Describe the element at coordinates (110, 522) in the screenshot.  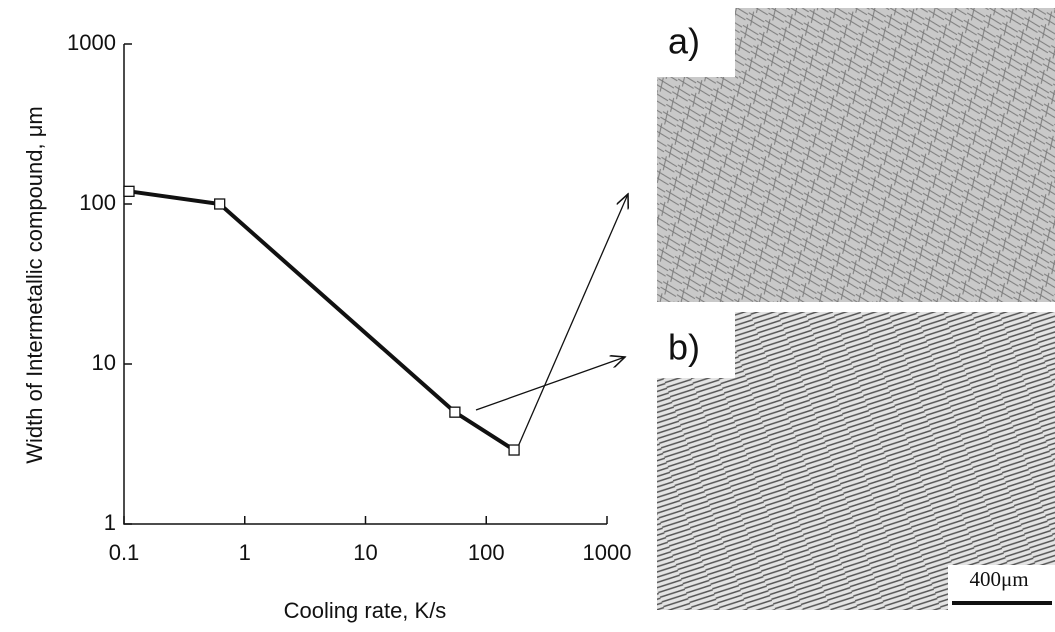
I see `y-tick-label: 1` at that location.